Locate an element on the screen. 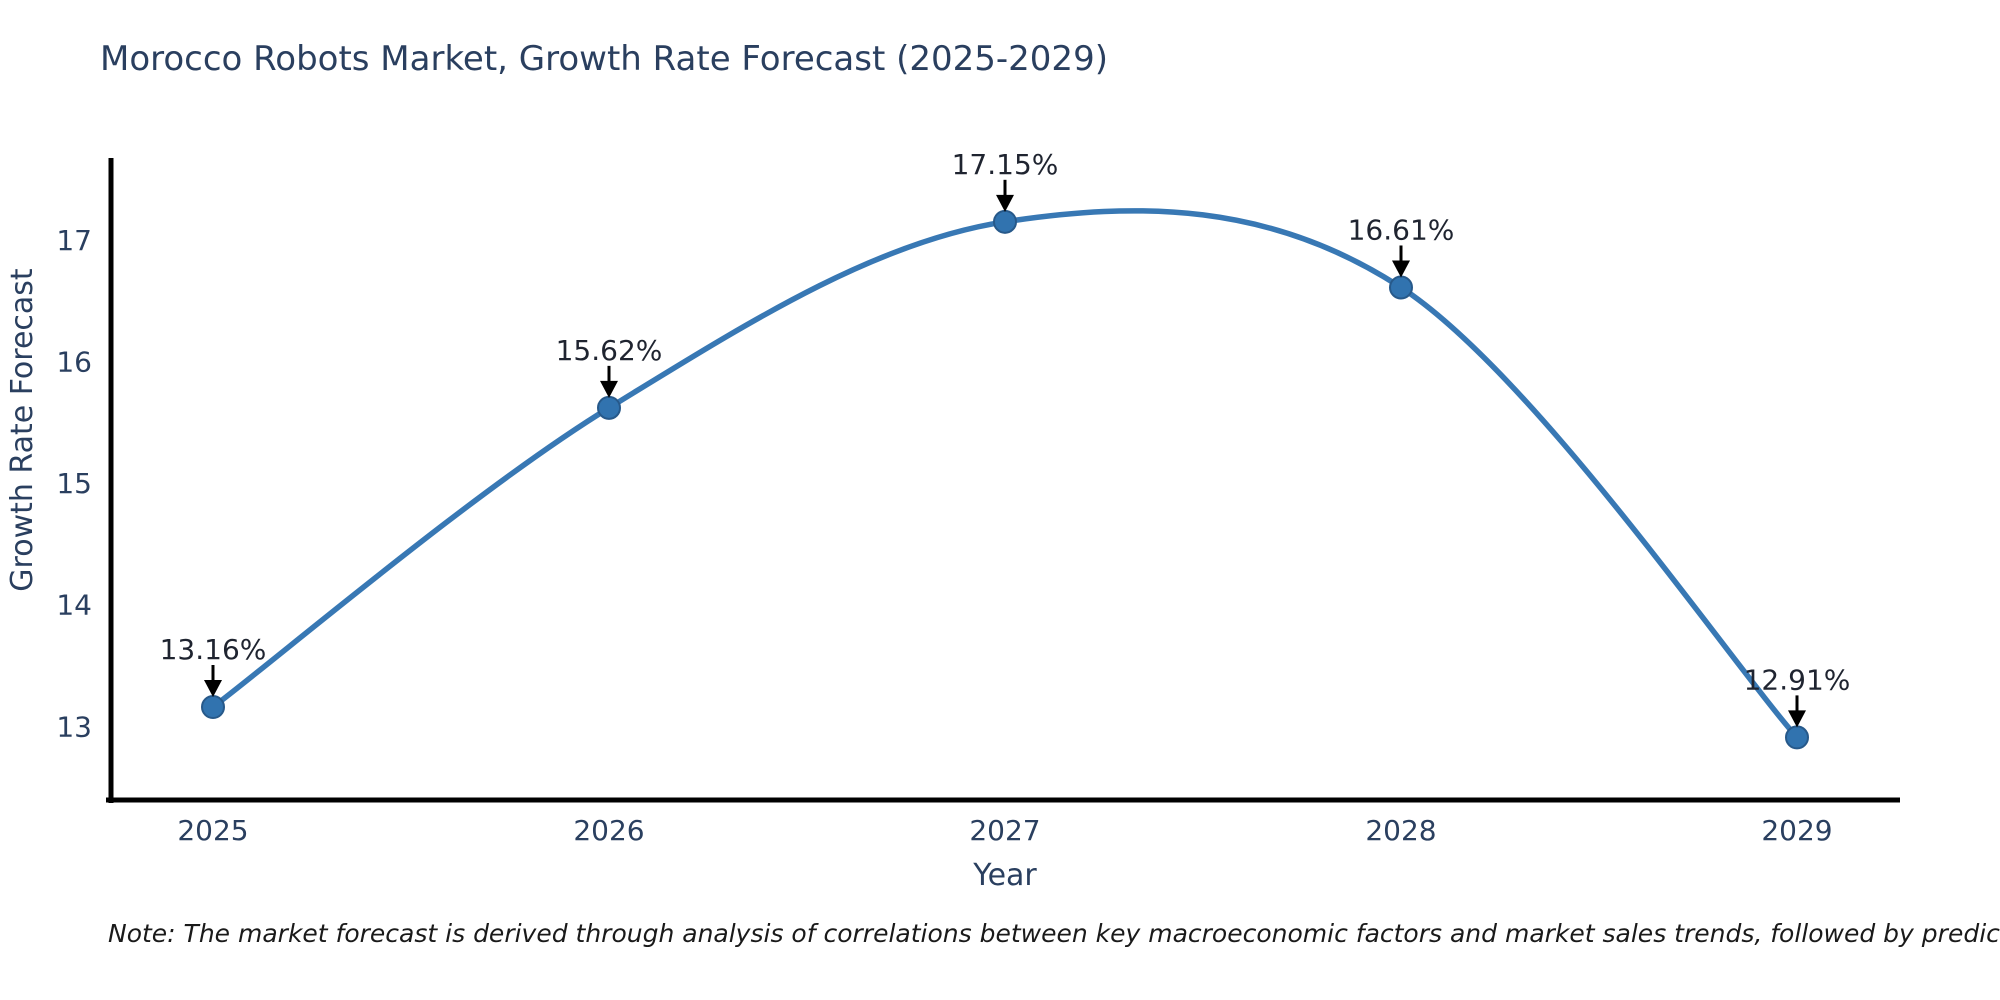 This screenshot has width=2000, height=1000. y-axis-ticks: 13 14 15 16 17 is located at coordinates (74, 483).